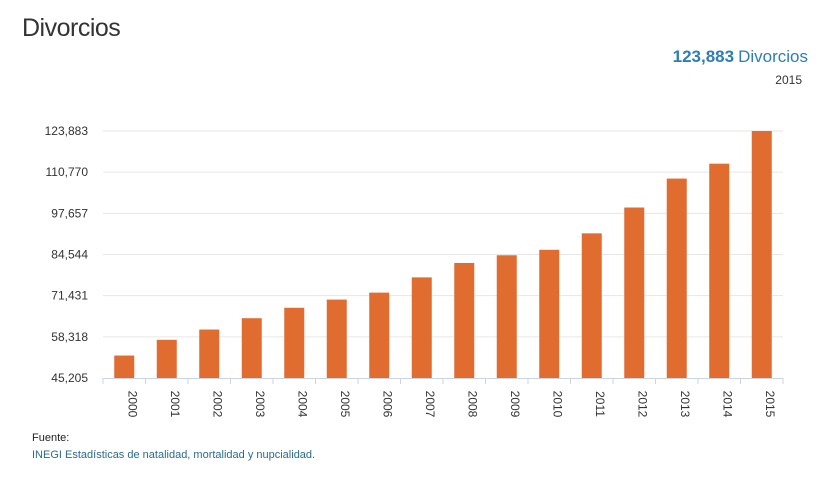  I want to click on x-tick-label: 2012, so click(642, 404).